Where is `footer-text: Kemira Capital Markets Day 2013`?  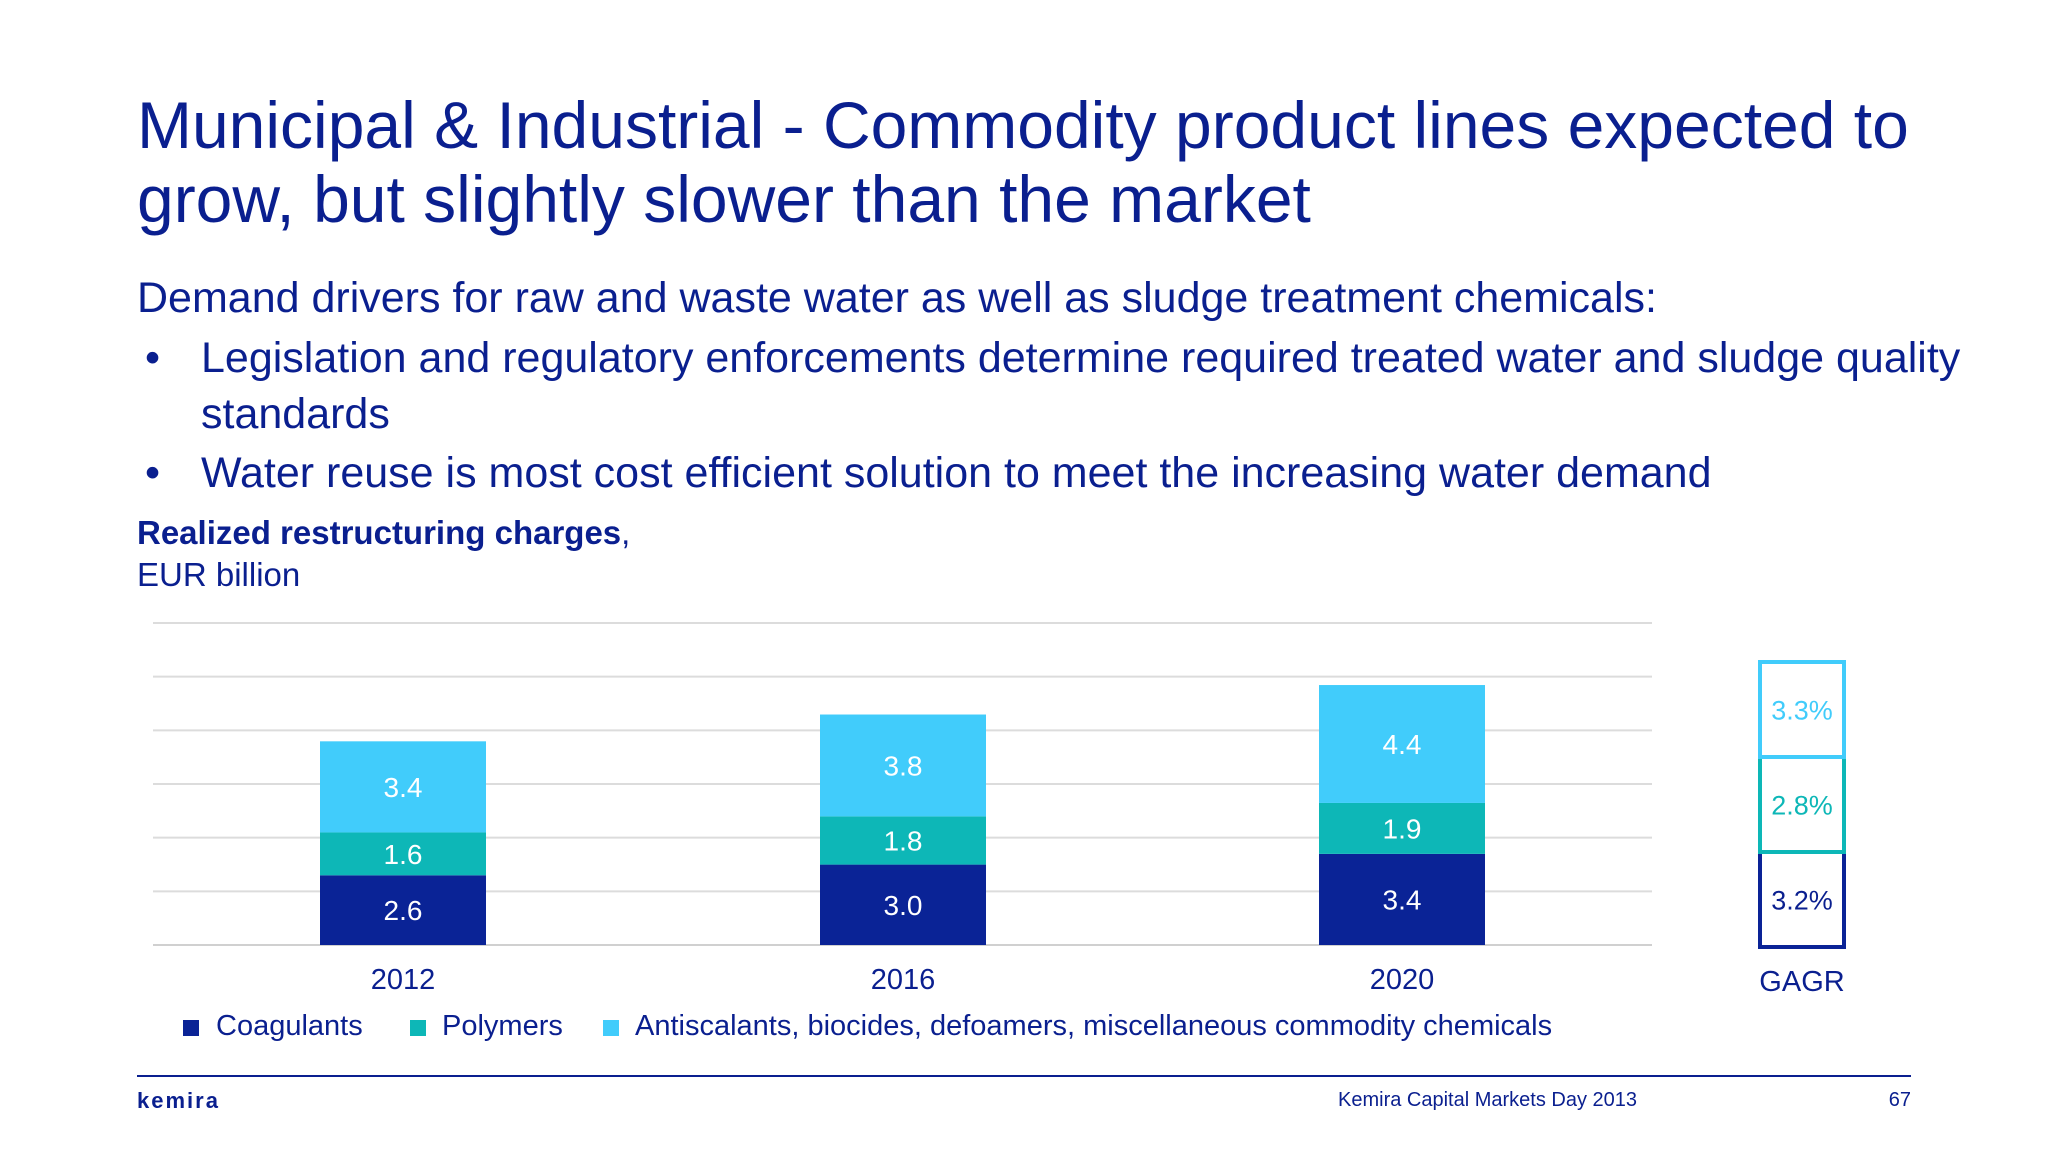
footer-text: Kemira Capital Markets Day 2013 is located at coordinates (1488, 1100).